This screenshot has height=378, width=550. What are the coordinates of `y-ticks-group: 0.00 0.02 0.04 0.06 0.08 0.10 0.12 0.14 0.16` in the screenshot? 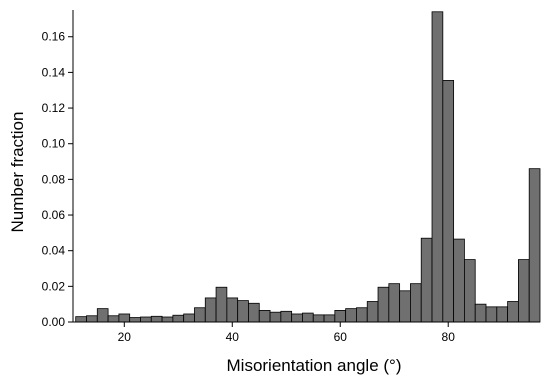 It's located at (57, 179).